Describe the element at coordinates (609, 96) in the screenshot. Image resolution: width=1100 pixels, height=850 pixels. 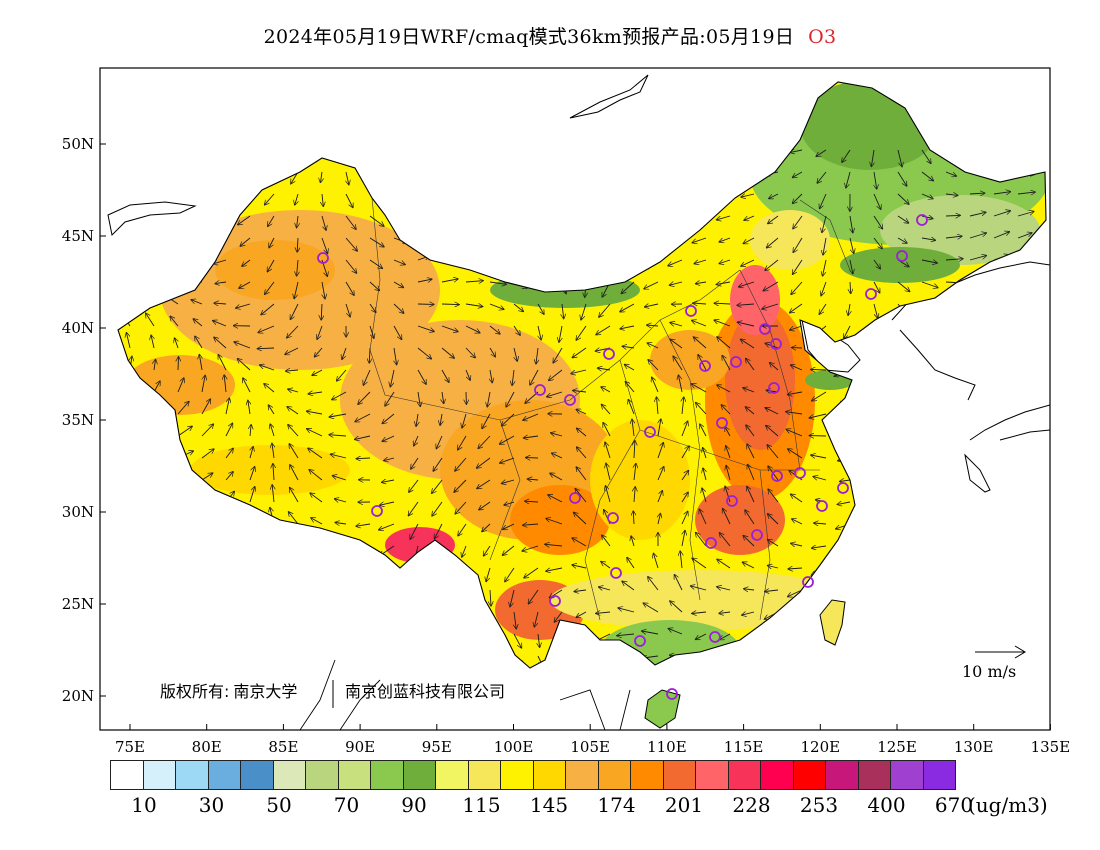
I see `lake-baikal` at that location.